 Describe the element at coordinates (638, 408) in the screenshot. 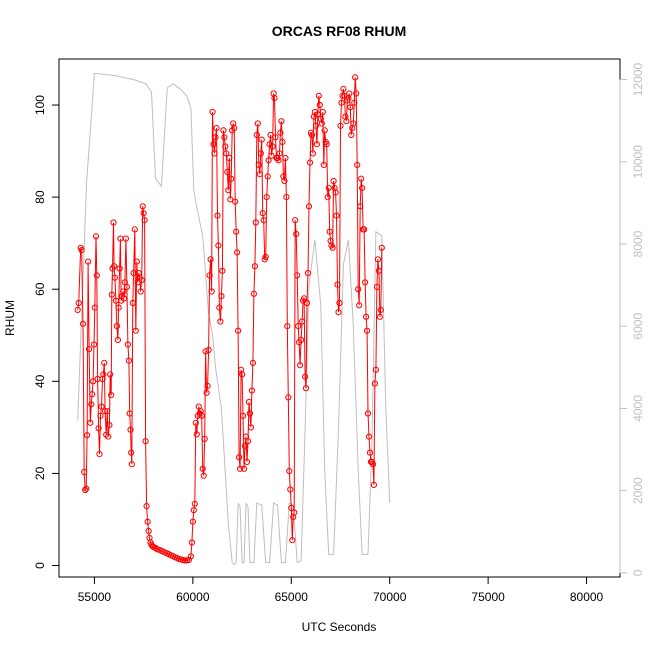

I see `y2-tick-label: 4000` at that location.